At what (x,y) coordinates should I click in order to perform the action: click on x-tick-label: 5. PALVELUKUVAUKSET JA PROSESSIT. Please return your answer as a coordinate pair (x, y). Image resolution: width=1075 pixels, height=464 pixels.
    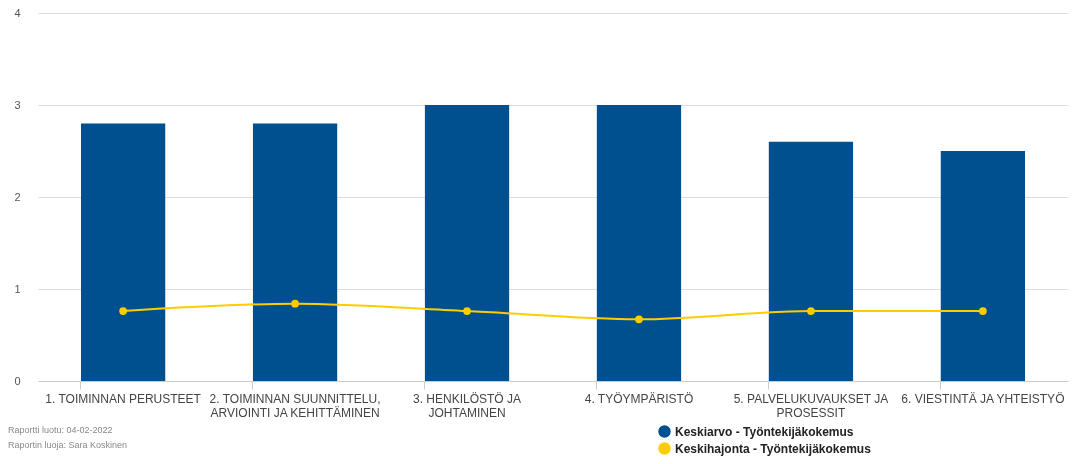
    Looking at the image, I should click on (811, 405).